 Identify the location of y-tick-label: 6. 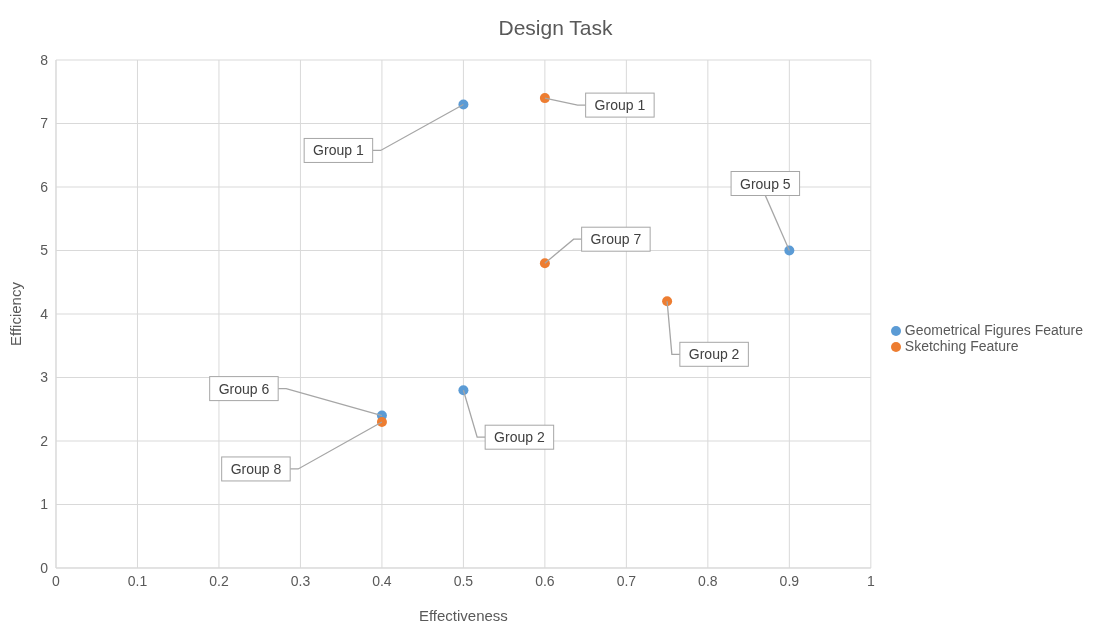
(44, 186).